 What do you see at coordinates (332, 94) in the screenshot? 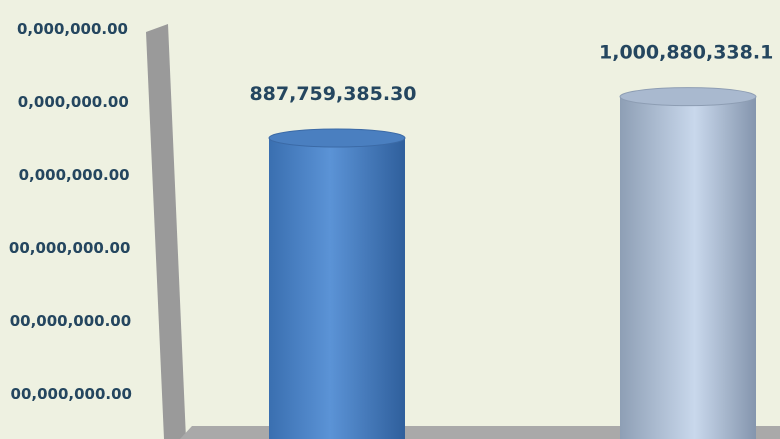
I see `data-label: 887,759,385.30` at bounding box center [332, 94].